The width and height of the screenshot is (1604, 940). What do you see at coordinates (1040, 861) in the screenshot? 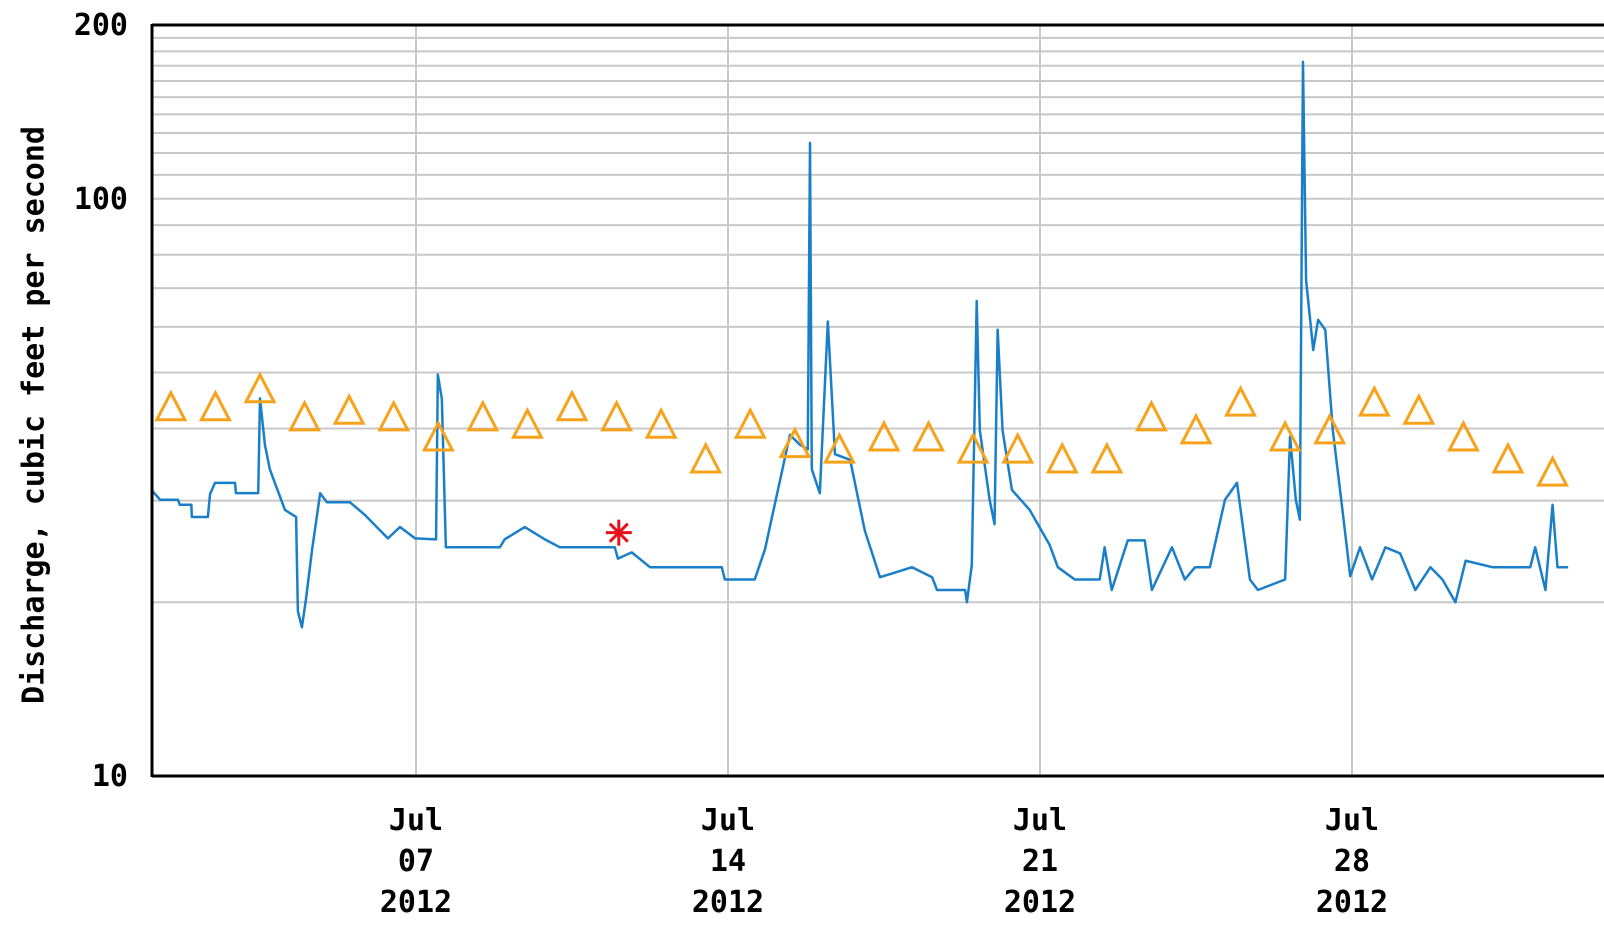
I see `x-tick-label: Jul 21 2012` at bounding box center [1040, 861].